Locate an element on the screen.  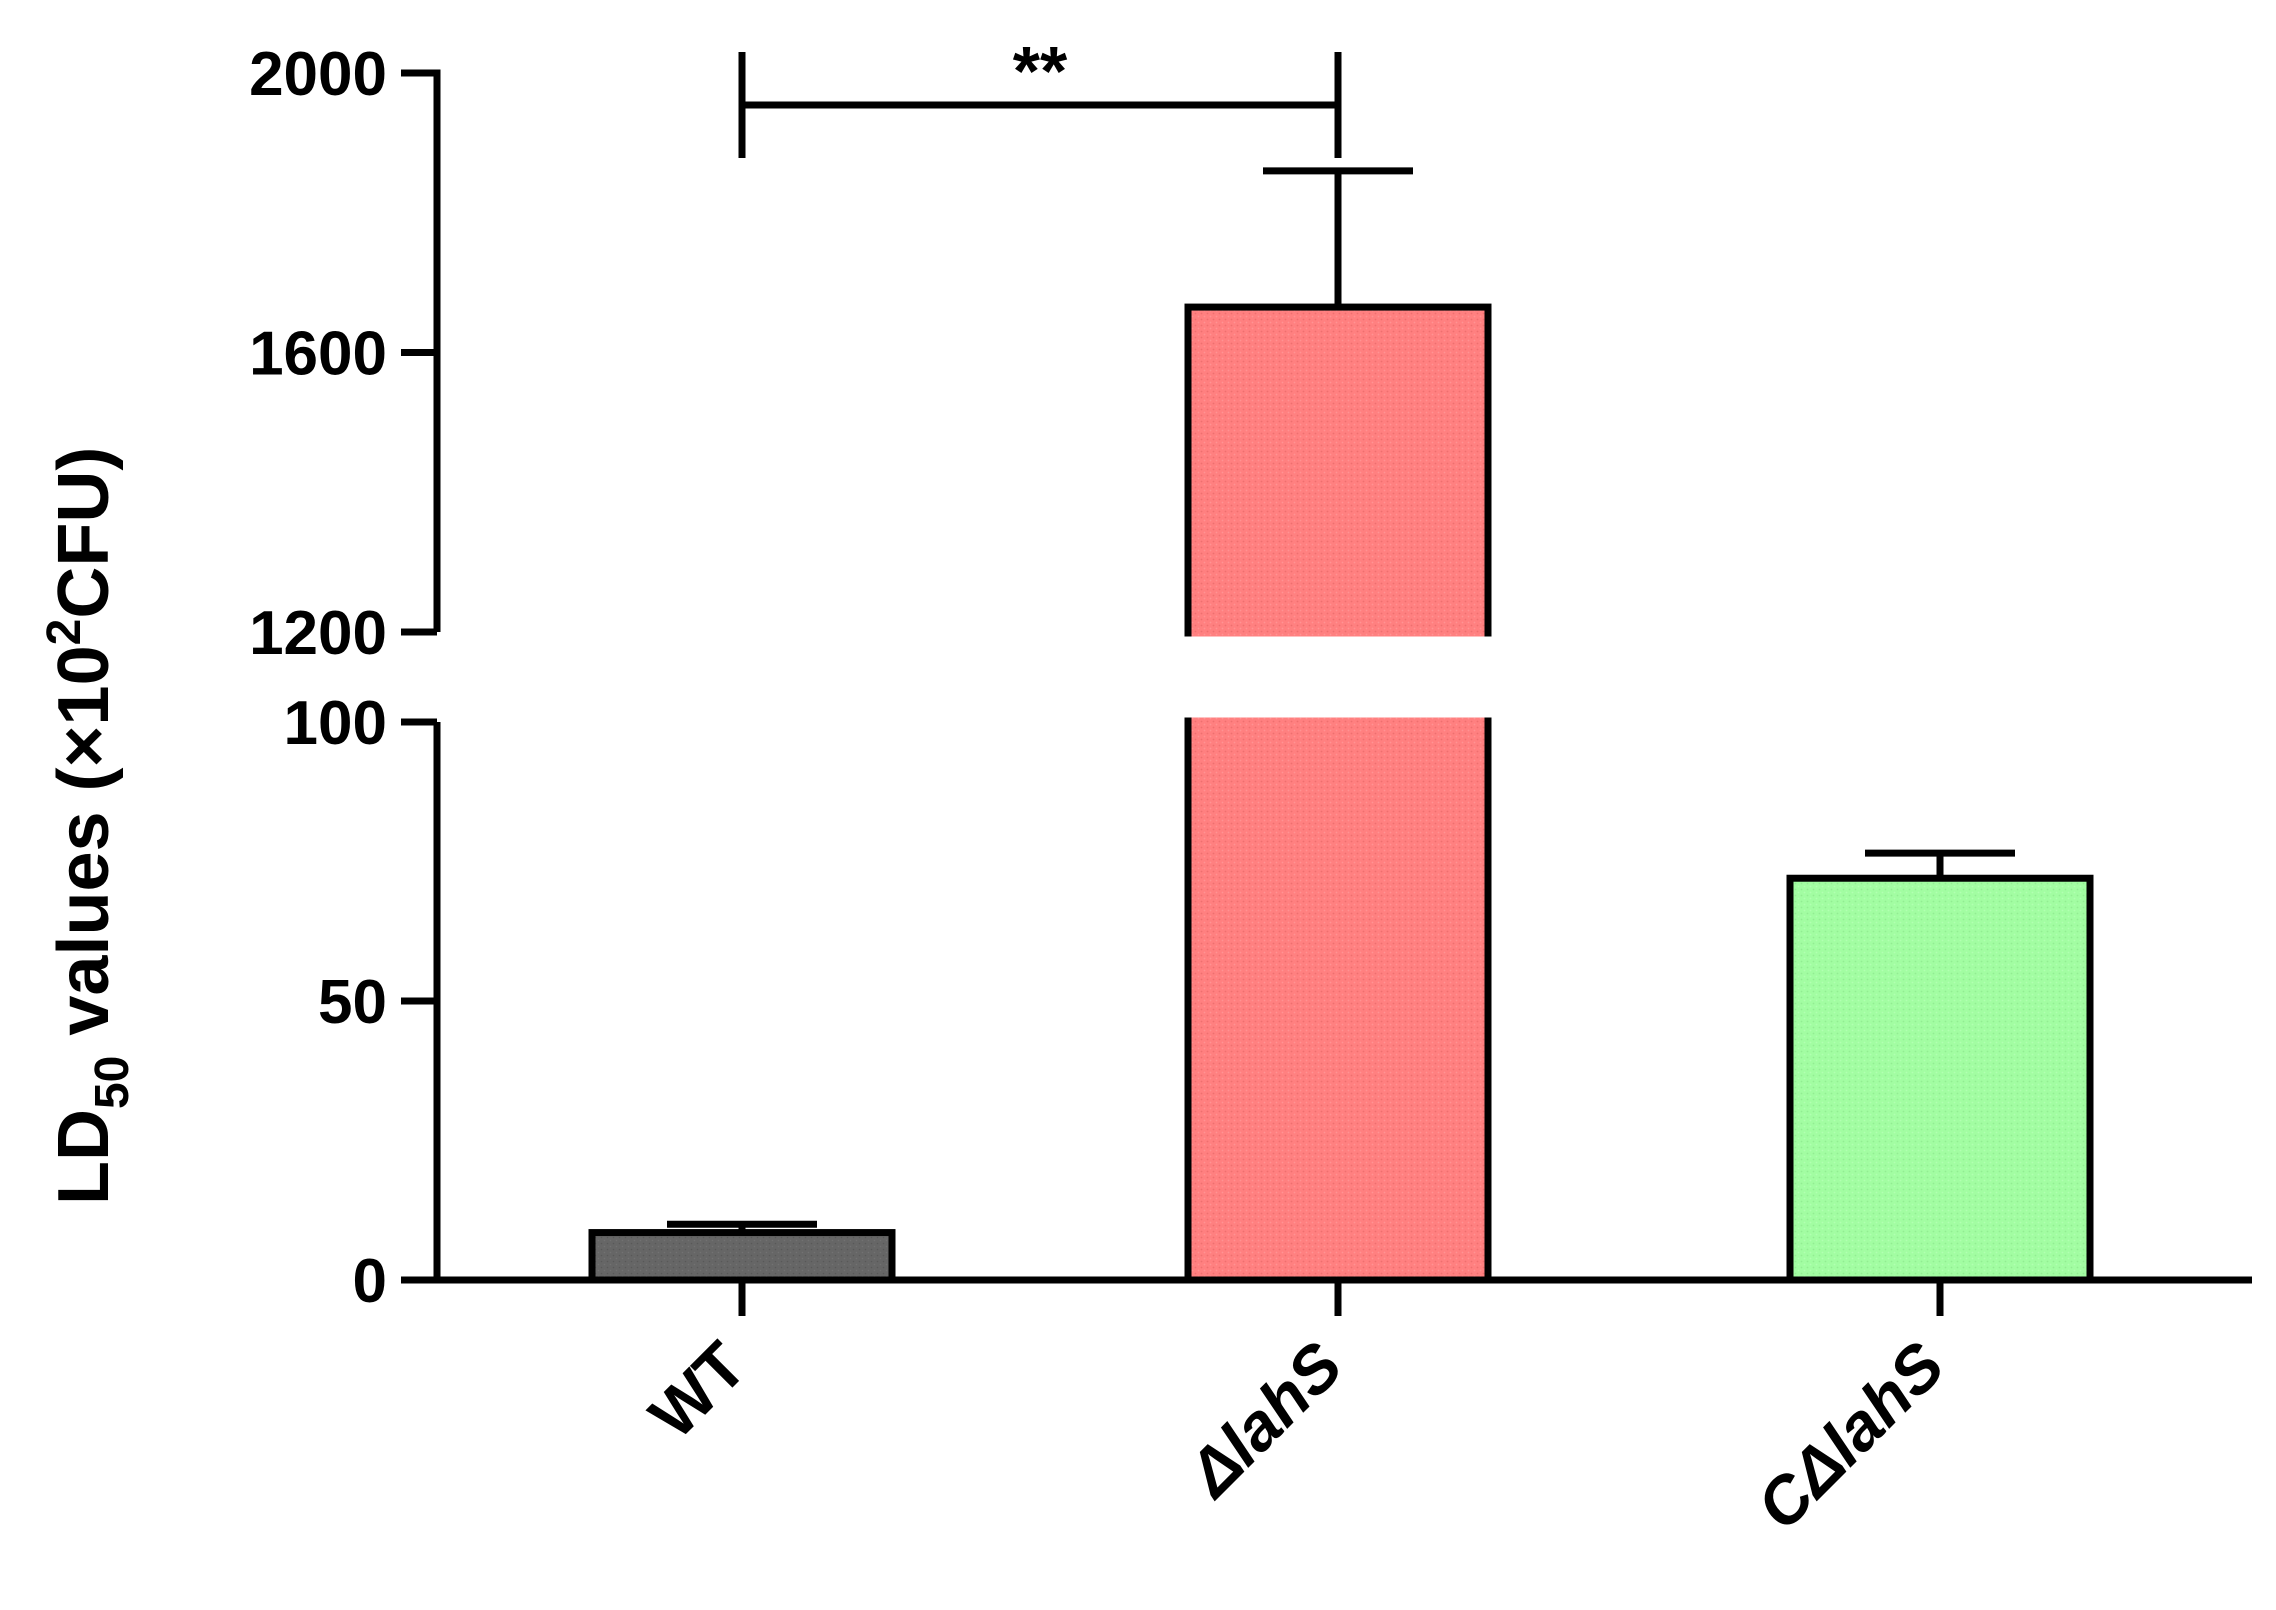
x-tick-label-0: WT is located at coordinates (697, 1390).